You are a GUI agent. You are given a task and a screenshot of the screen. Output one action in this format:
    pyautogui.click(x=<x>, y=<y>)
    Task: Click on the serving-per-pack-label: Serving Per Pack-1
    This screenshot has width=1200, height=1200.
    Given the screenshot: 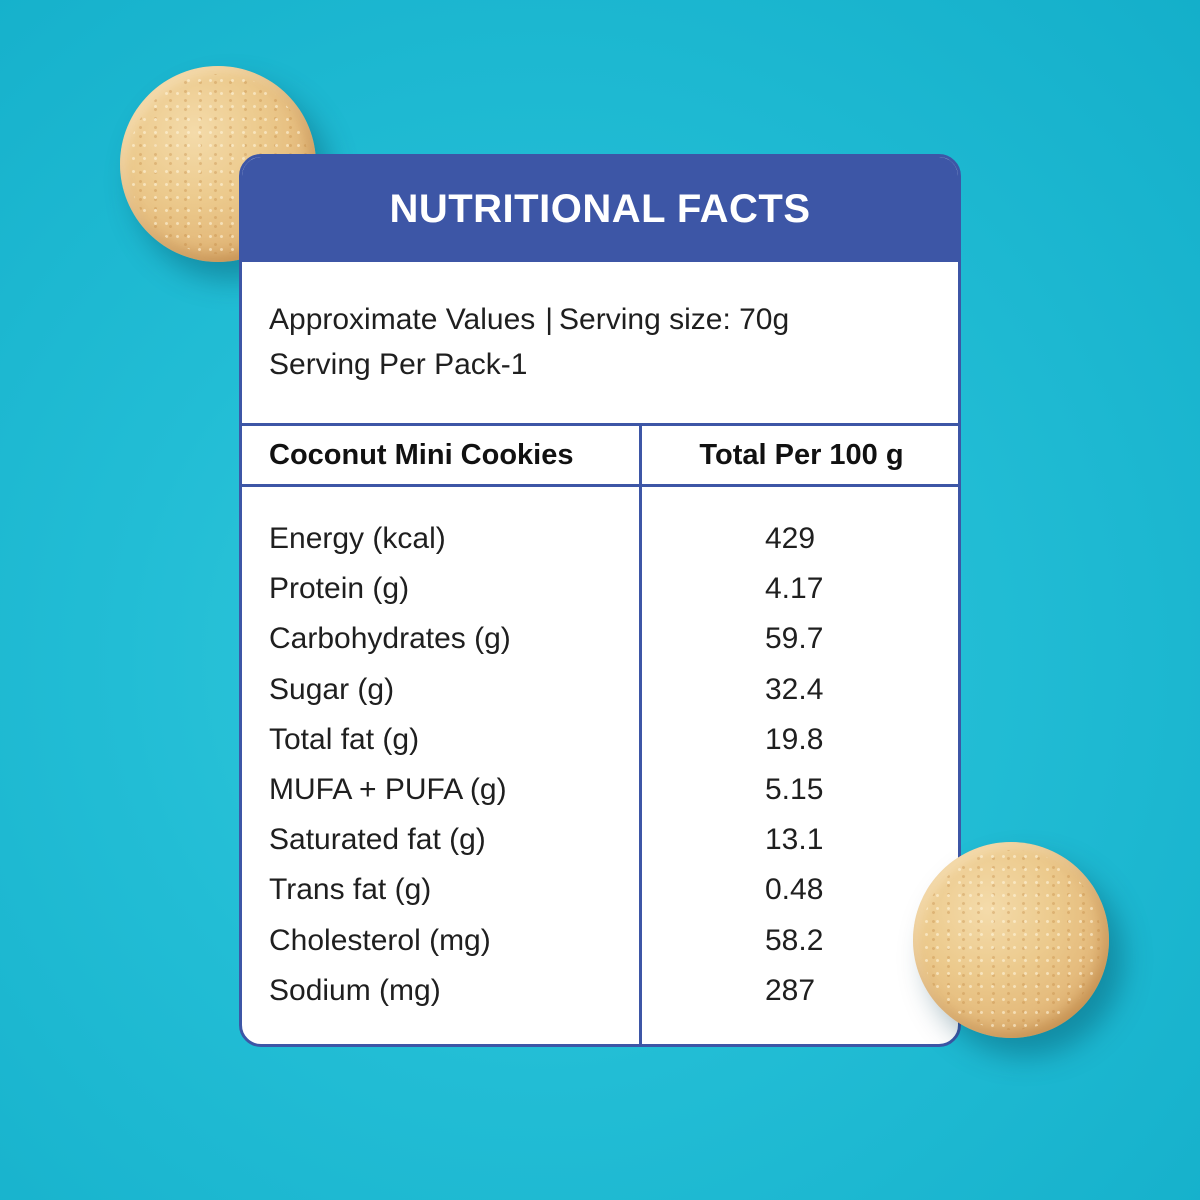 What is the action you would take?
    pyautogui.click(x=398, y=364)
    